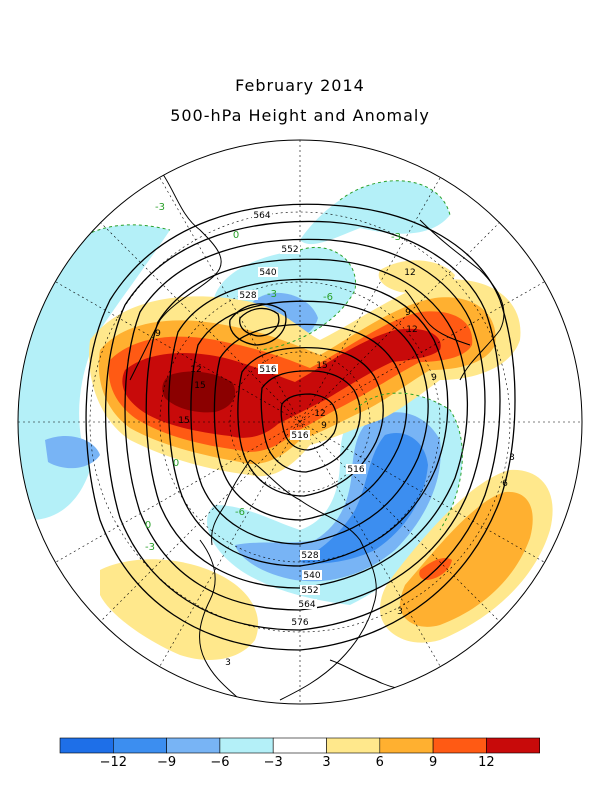 The height and width of the screenshot is (800, 600). I want to click on legend-tick-label: 3, so click(326, 762).